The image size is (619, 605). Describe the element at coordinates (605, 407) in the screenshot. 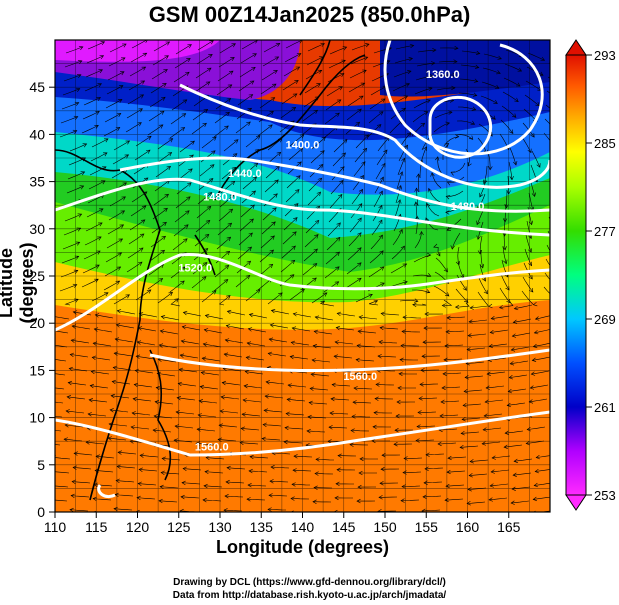

I see `colorbar-tick-label: 261` at that location.